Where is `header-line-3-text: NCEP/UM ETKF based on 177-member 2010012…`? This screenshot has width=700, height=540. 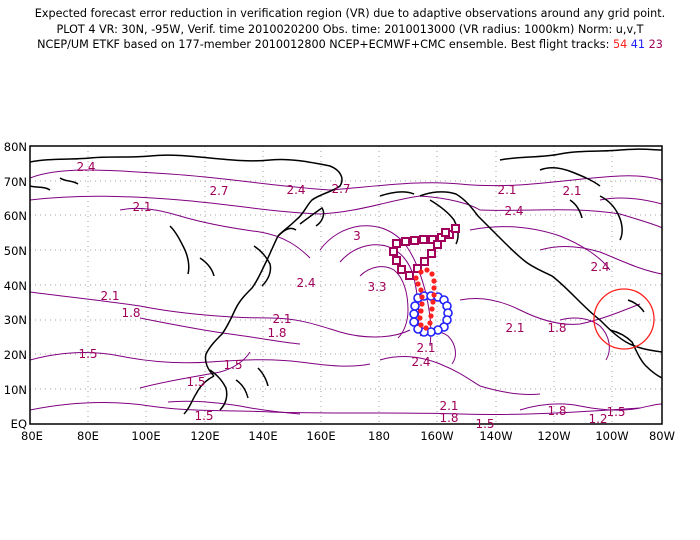 header-line-3-text: NCEP/UM ETKF based on 177-member 2010012… is located at coordinates (323, 44).